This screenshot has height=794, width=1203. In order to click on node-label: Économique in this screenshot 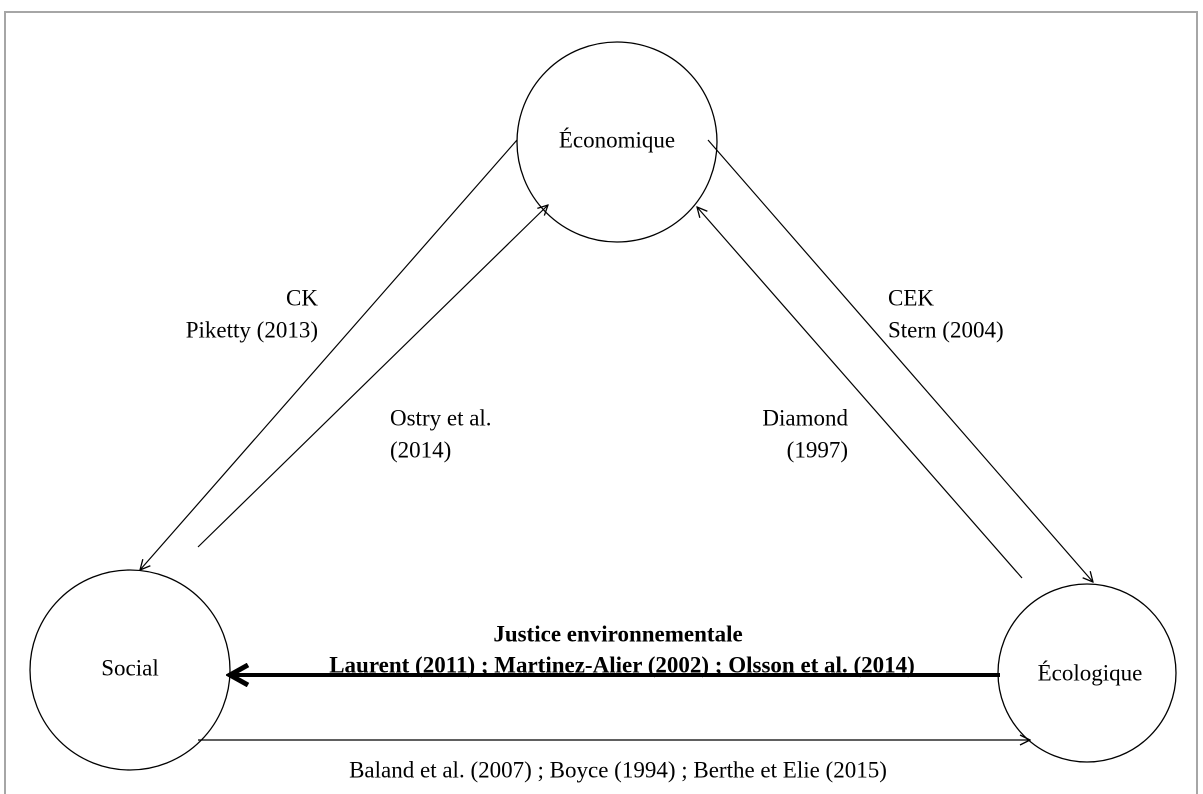, I will do `click(617, 139)`.